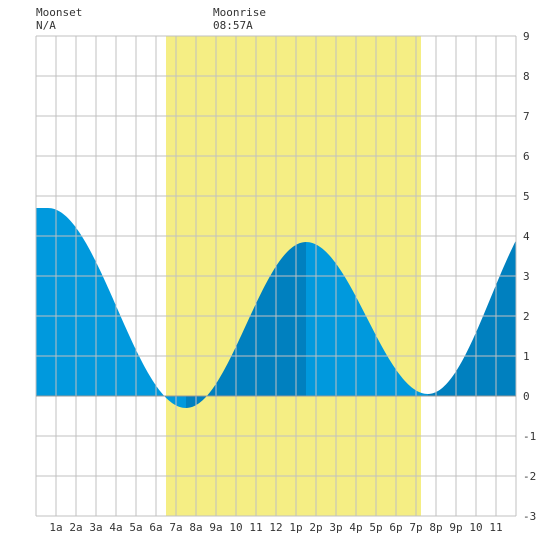 The image size is (550, 550). What do you see at coordinates (295, 527) in the screenshot?
I see `x-tick-label: 1p` at bounding box center [295, 527].